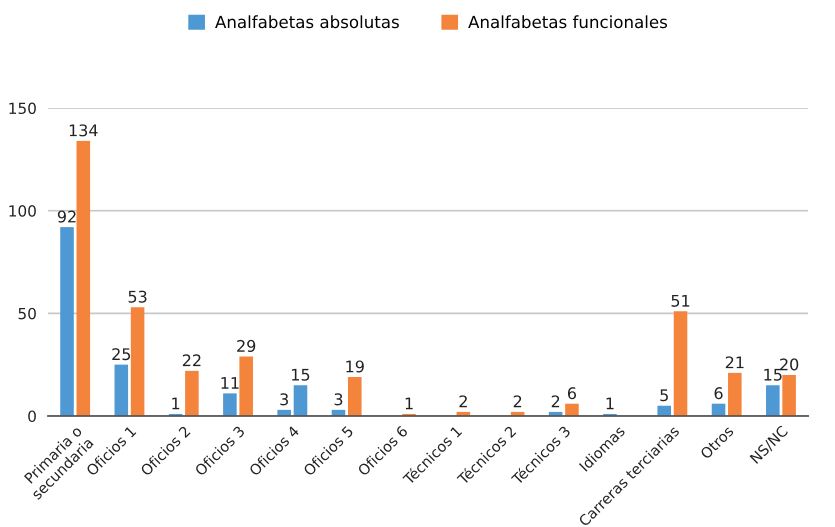 The image size is (835, 527). Describe the element at coordinates (230, 383) in the screenshot. I see `data-label: 11` at that location.